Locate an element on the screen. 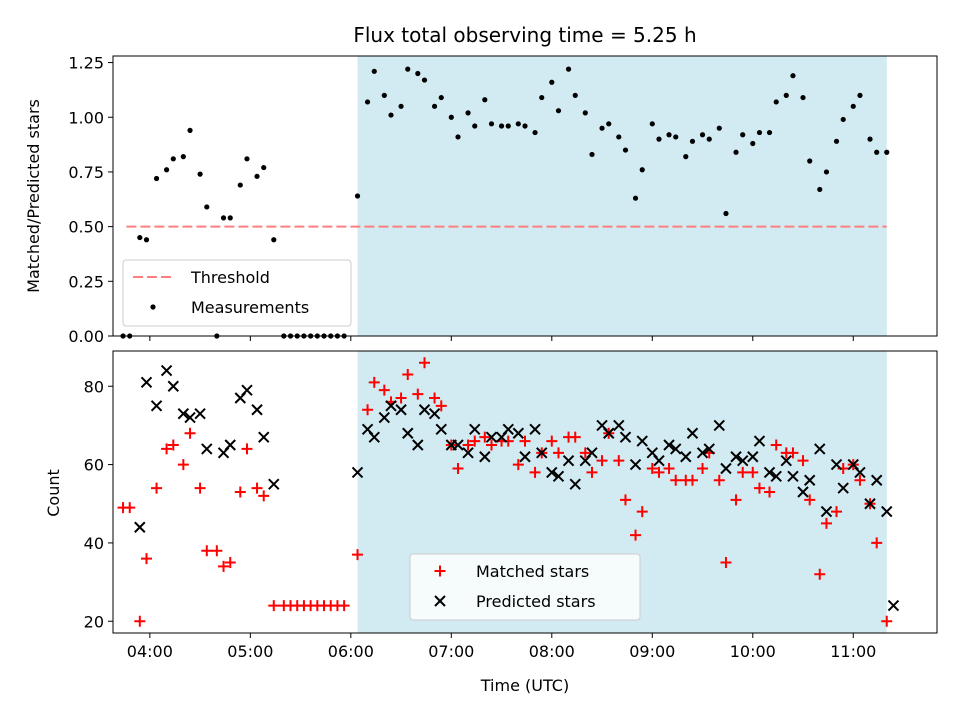 The width and height of the screenshot is (960, 720). y-tick-label: 0.25 is located at coordinates (86, 281).